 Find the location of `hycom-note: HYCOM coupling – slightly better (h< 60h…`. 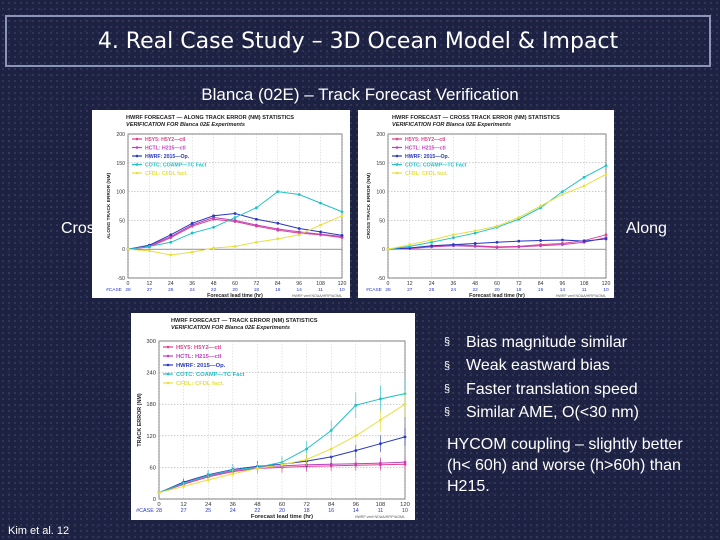

hycom-note: HYCOM coupling – slightly better (h< 60h… is located at coordinates (565, 465).